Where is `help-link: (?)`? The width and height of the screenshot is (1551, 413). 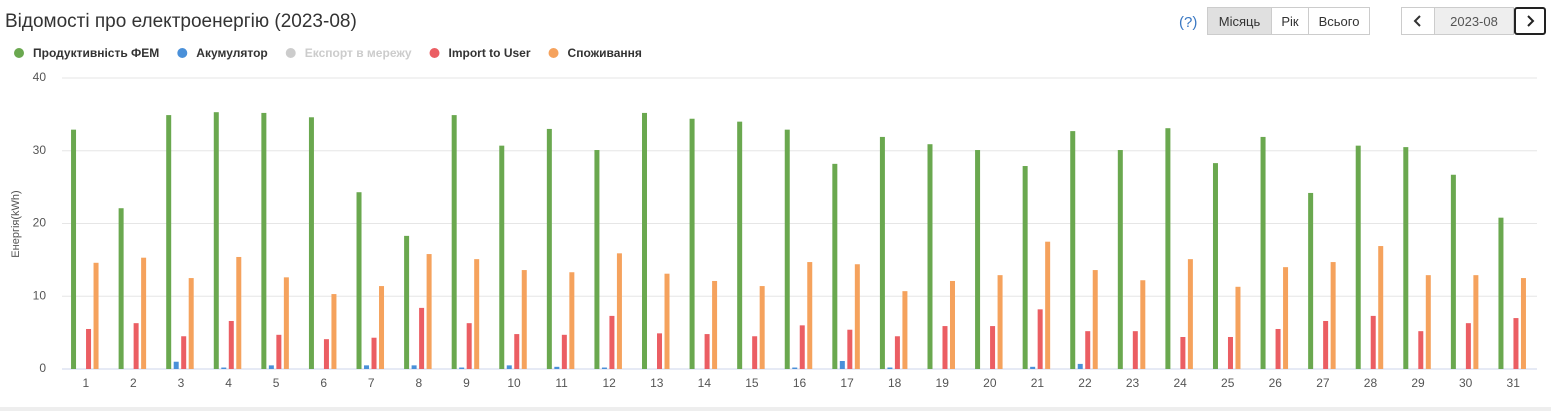
help-link: (?) is located at coordinates (1188, 22).